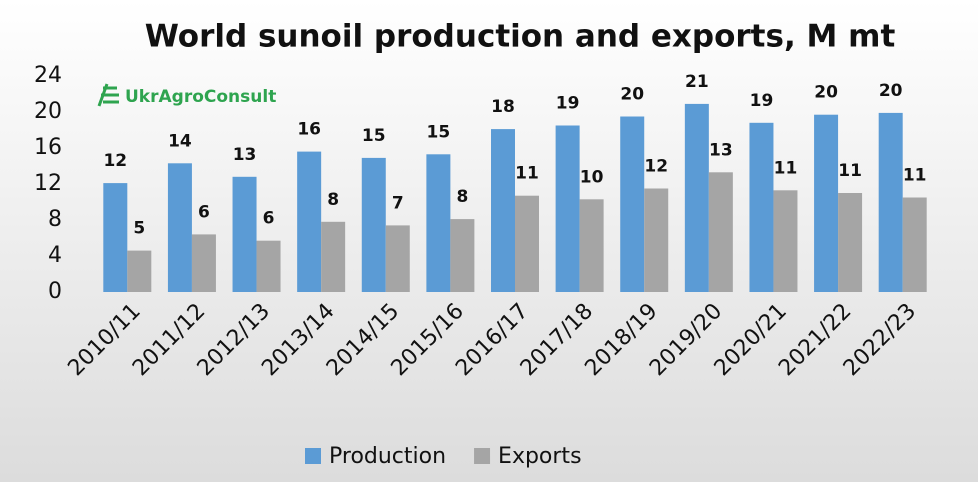  Describe the element at coordinates (139, 229) in the screenshot. I see `data-label: 5` at that location.